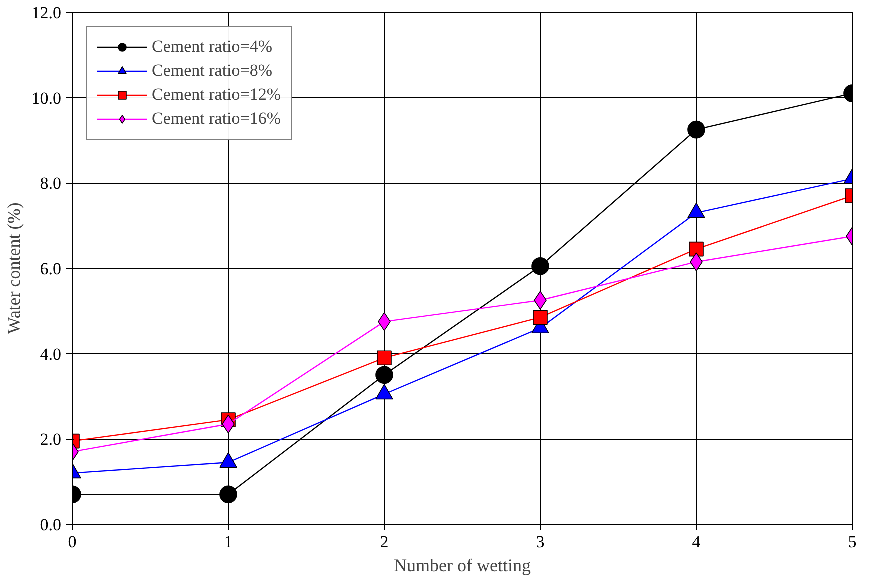 This screenshot has height=583, width=874. What do you see at coordinates (72, 542) in the screenshot?
I see `x-tick-label: 0` at bounding box center [72, 542].